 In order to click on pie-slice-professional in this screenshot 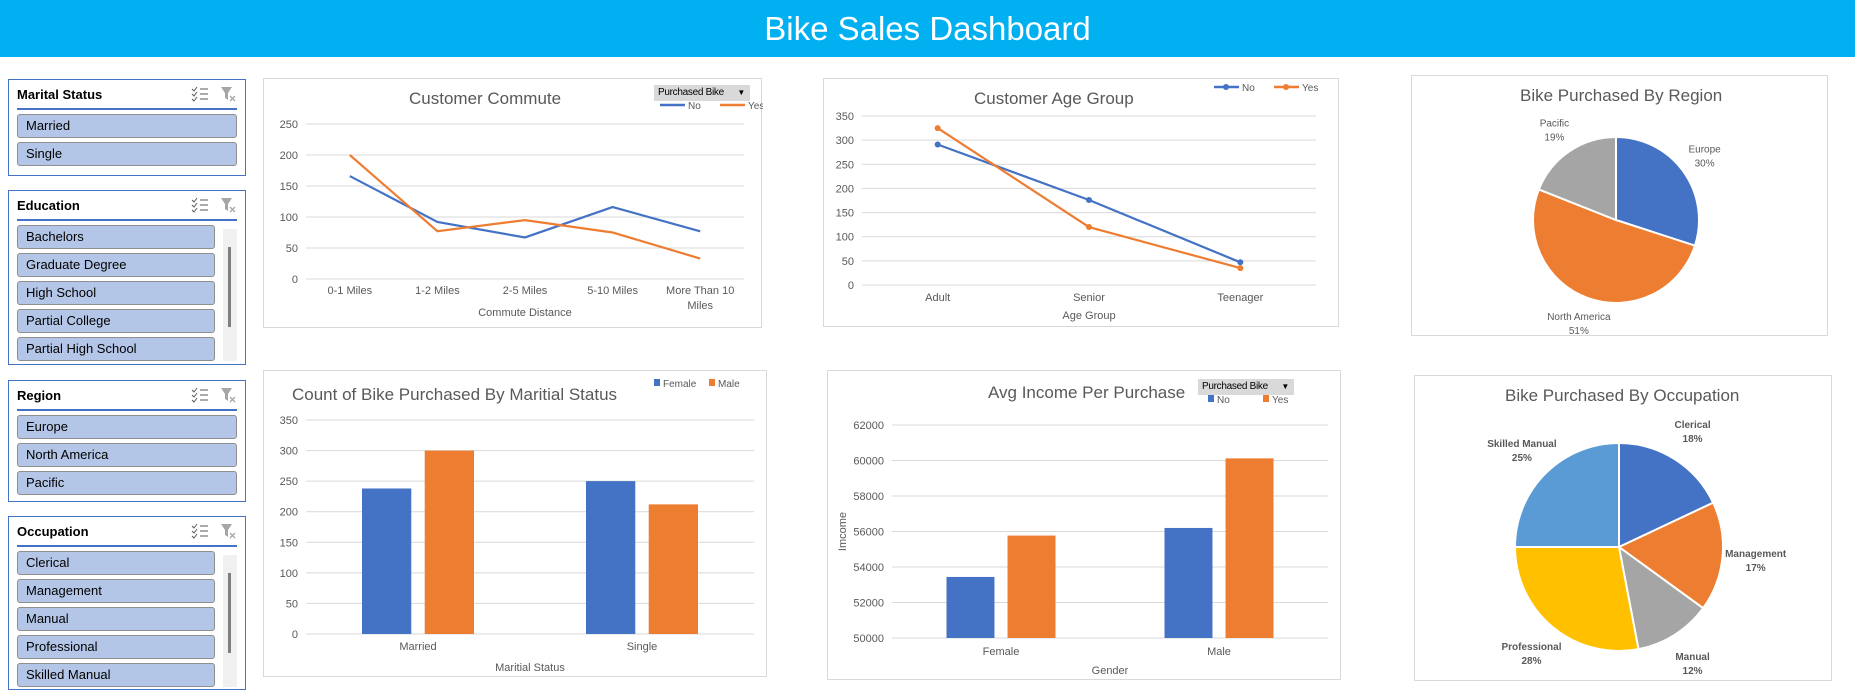, I will do `click(1576, 599)`.